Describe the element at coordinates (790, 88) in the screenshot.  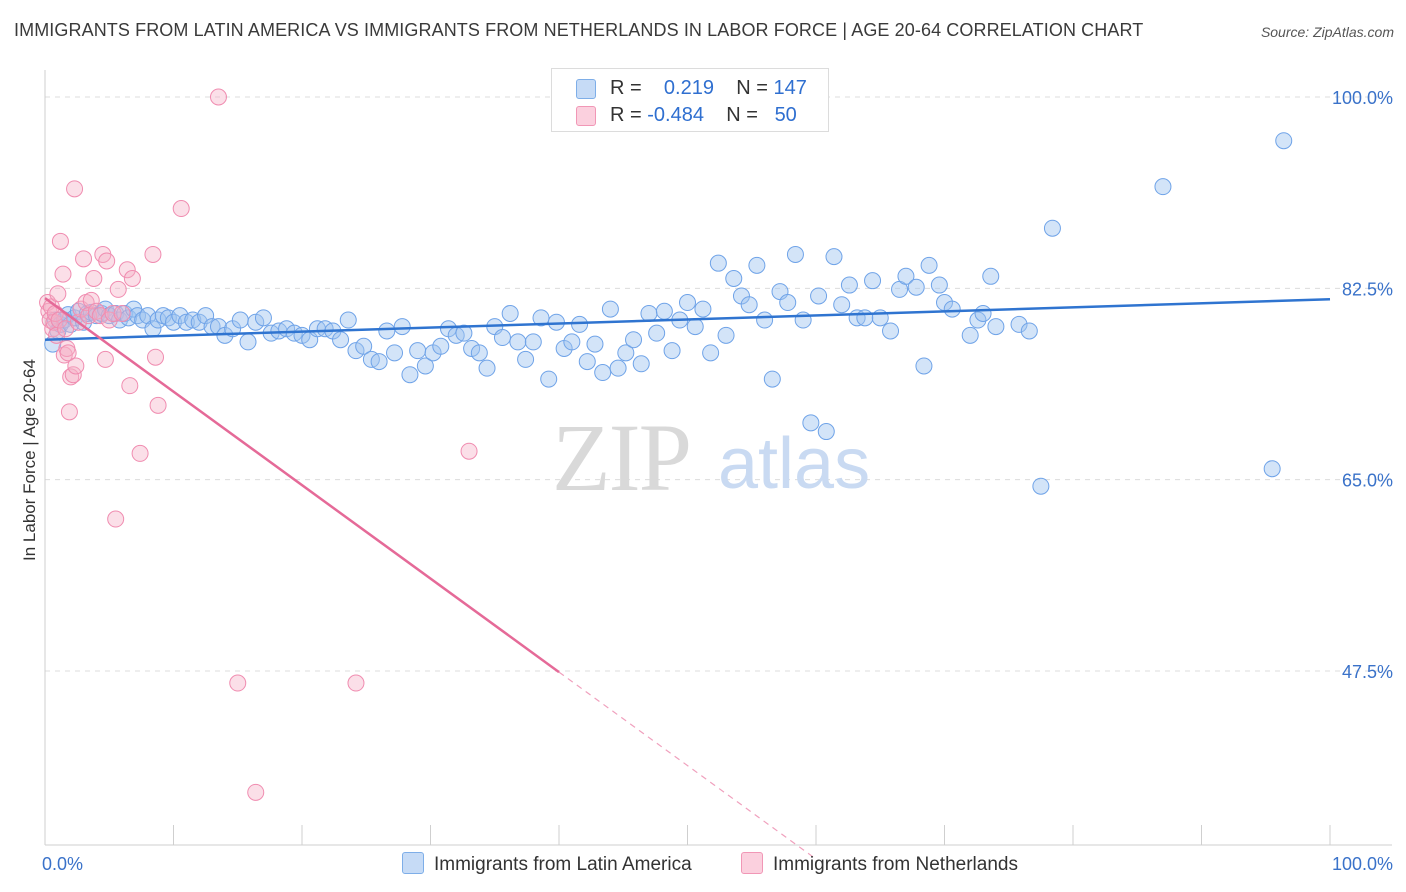
I see `legend-n-value: 147` at that location.